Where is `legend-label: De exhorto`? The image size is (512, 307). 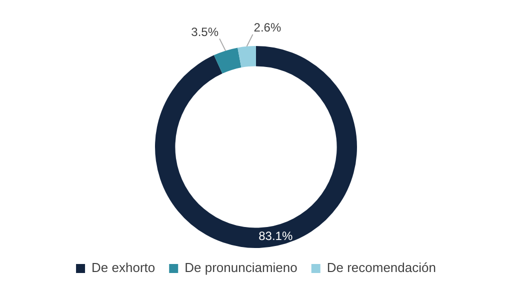
legend-label: De exhorto is located at coordinates (124, 268).